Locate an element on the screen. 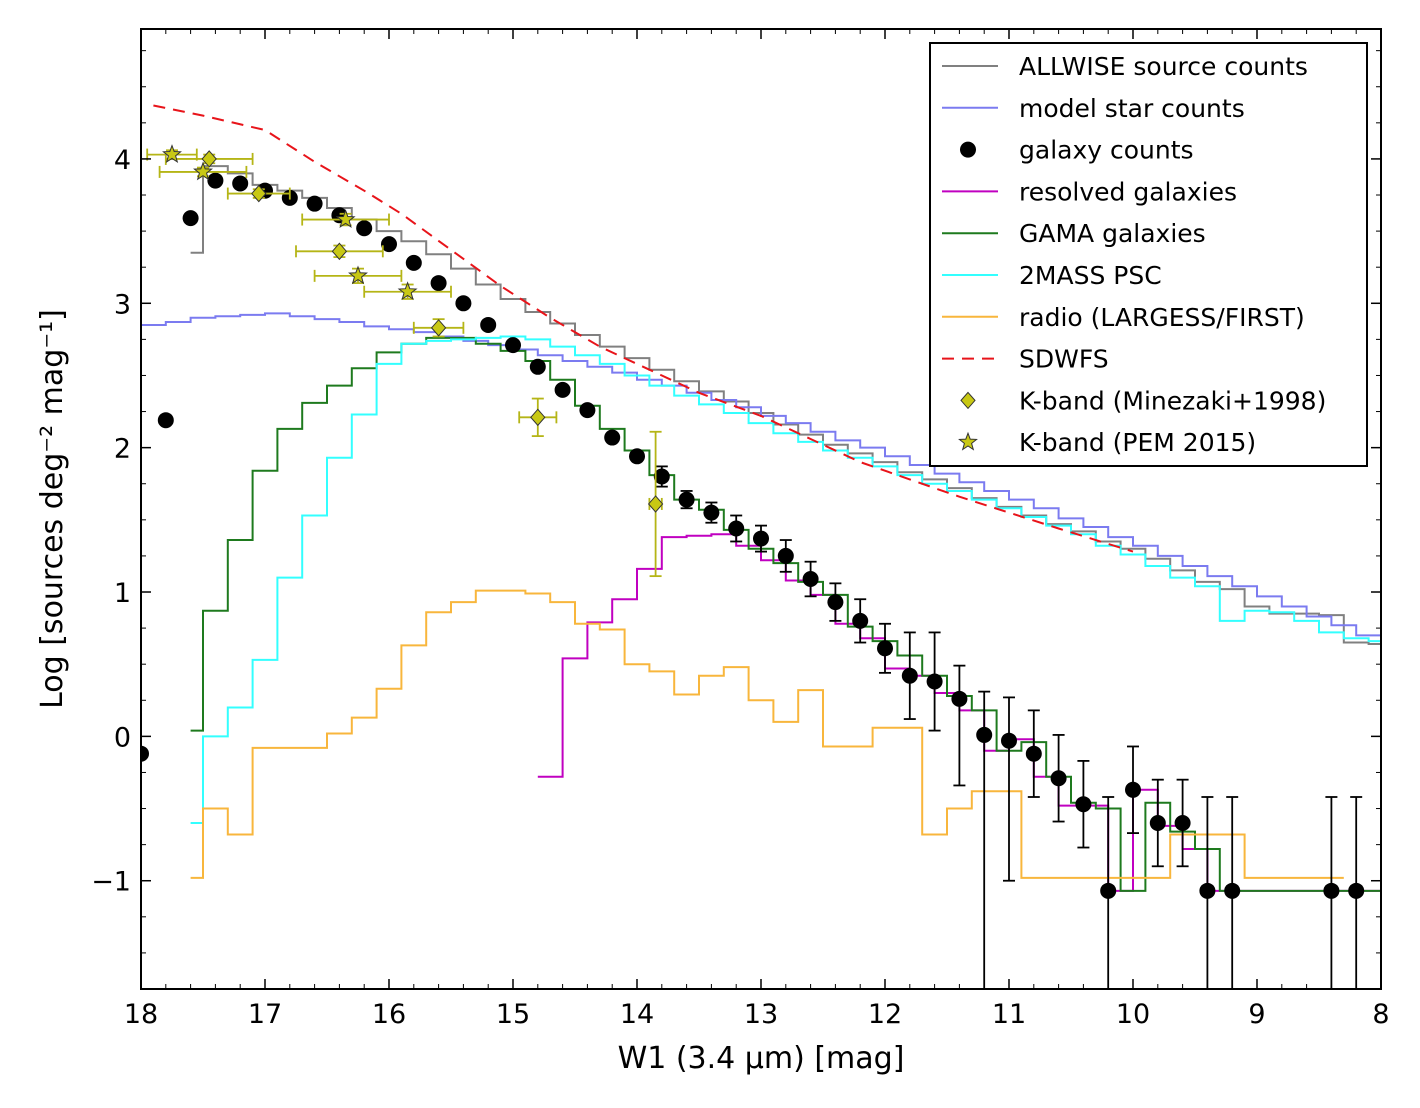 This screenshot has height=1108, width=1420. x-tick-label: 8 is located at coordinates (1380, 1014).